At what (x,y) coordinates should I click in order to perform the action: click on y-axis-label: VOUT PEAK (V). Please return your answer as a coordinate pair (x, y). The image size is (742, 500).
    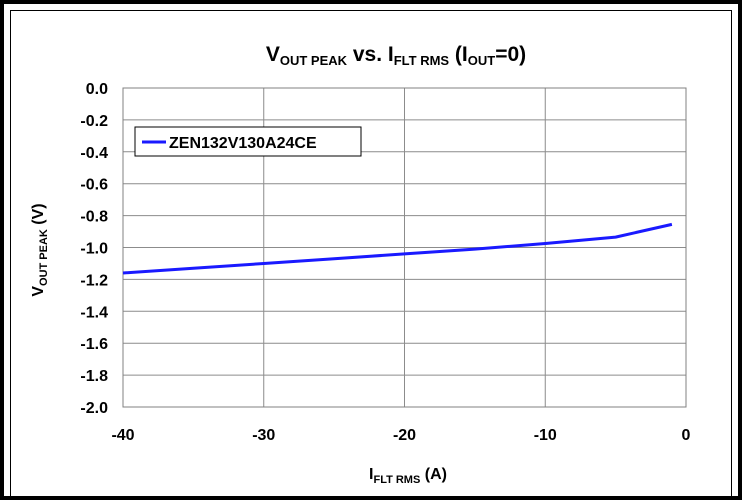
    Looking at the image, I should click on (40, 249).